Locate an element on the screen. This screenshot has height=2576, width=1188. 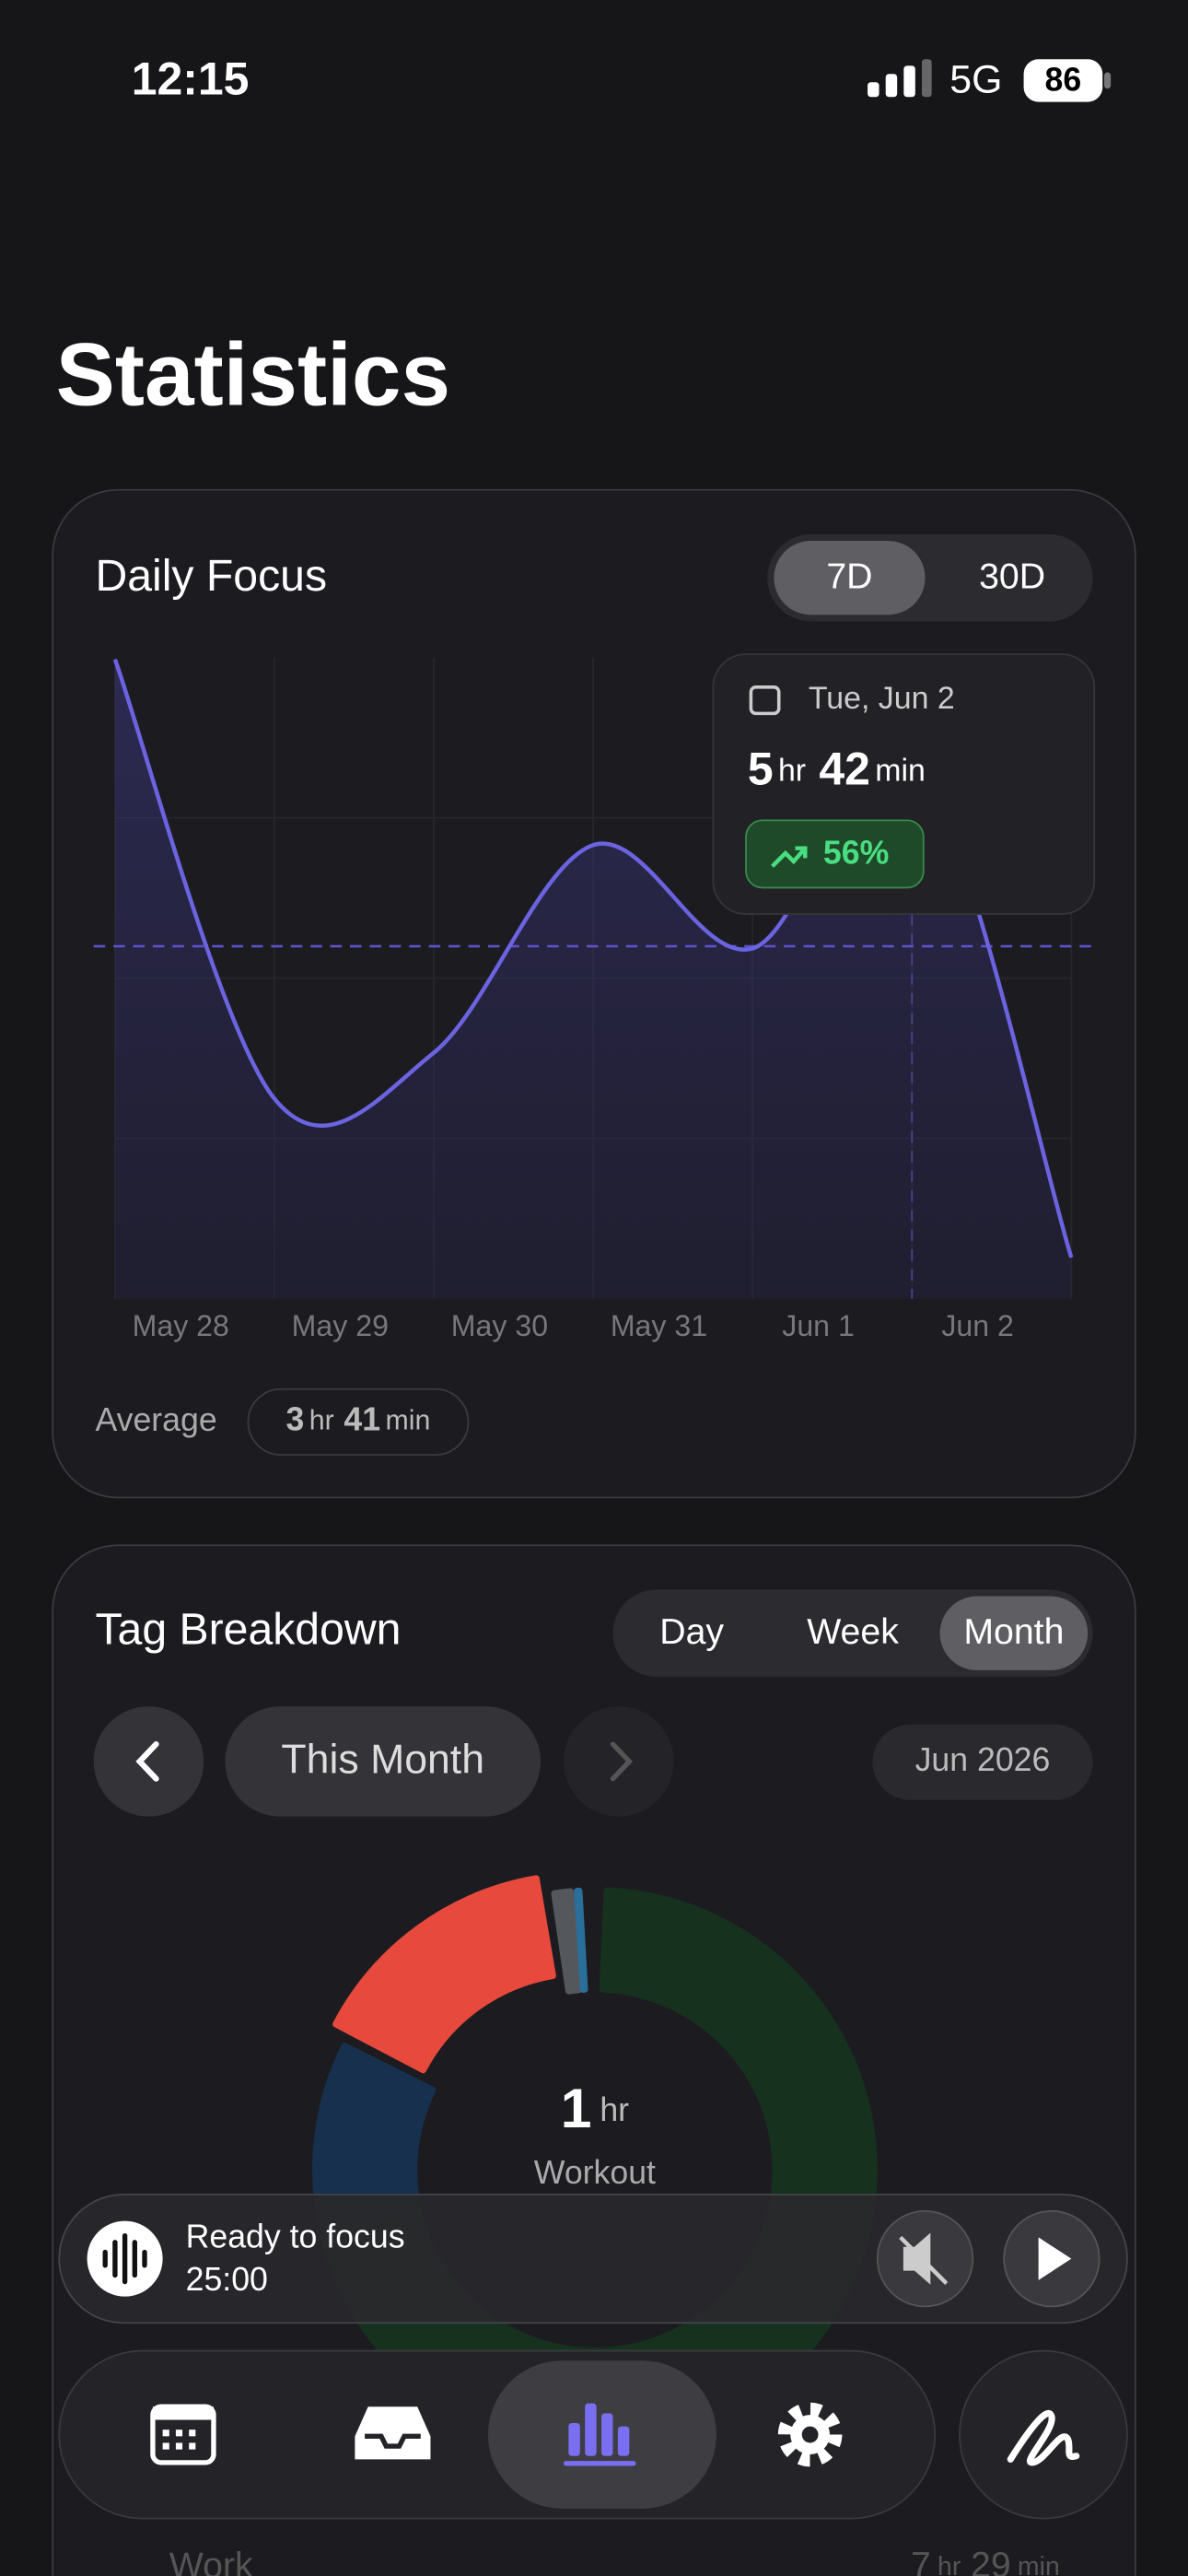
x-tick-label: May 31 is located at coordinates (659, 1325).